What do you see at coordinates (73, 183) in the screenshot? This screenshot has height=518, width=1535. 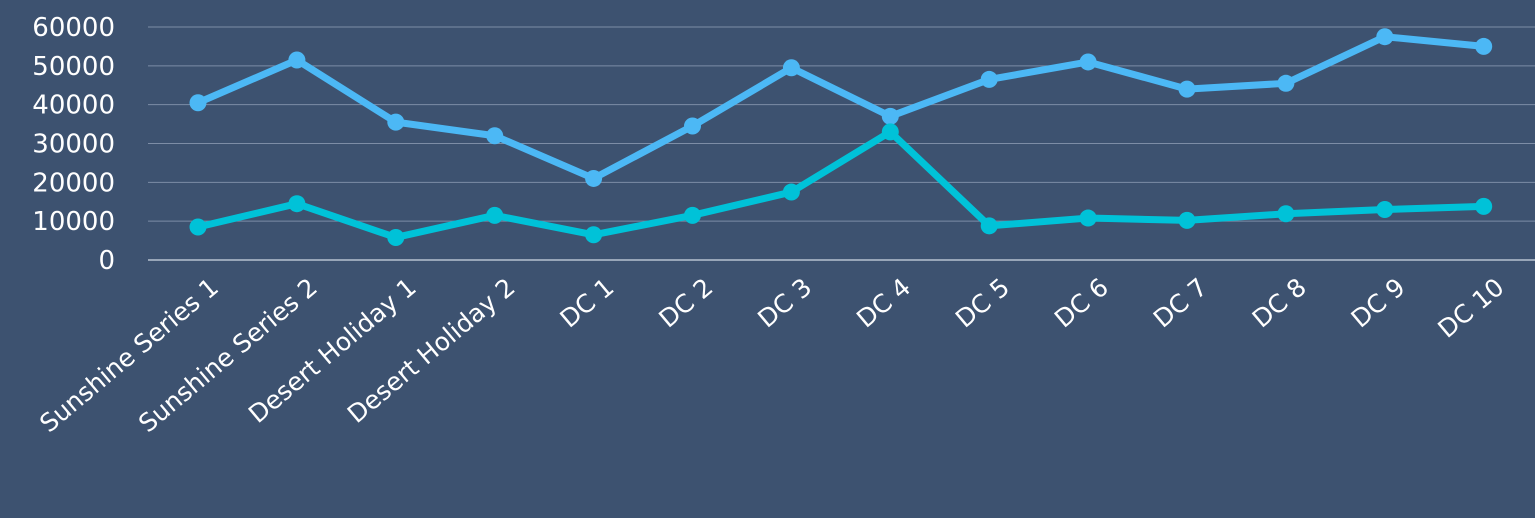 I see `y-tick-label: 20000` at bounding box center [73, 183].